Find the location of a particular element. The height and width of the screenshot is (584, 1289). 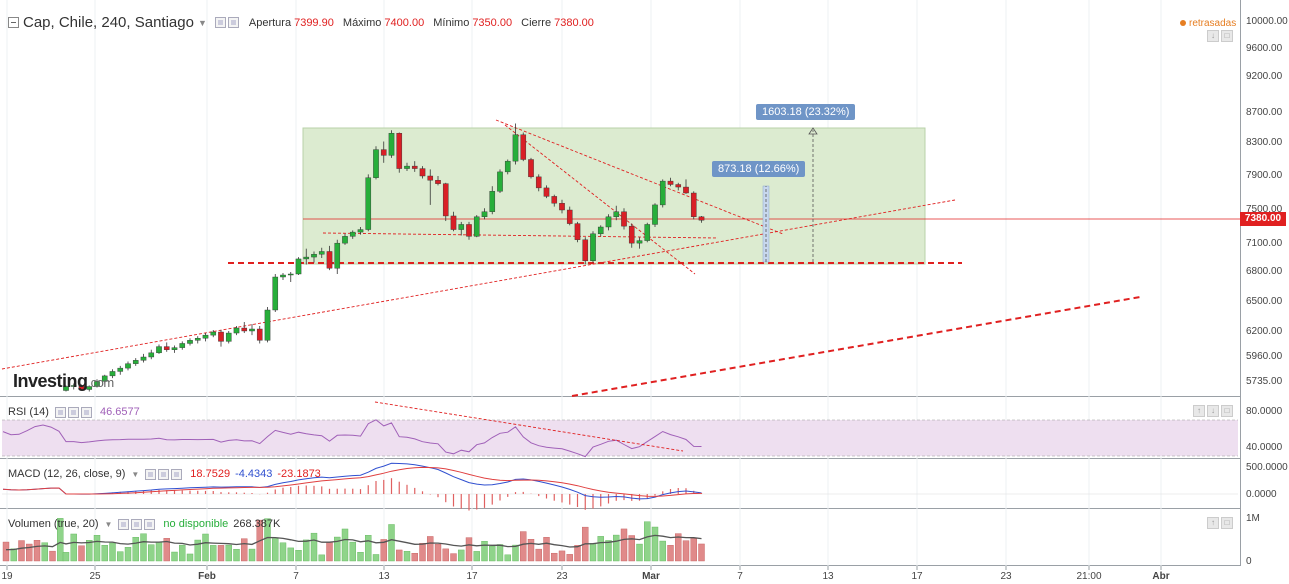

symbol-title: Cap, Chile, 240, Santiago is located at coordinates (108, 22).